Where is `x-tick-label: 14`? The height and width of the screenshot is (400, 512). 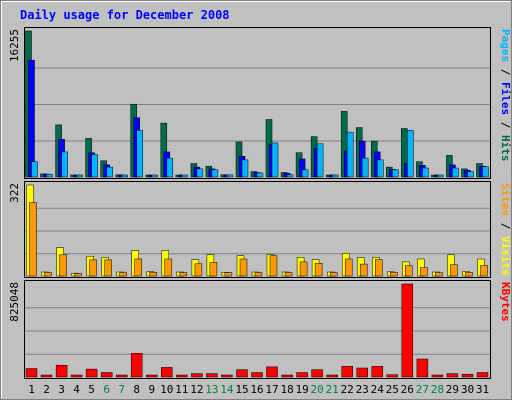 x-tick-label: 14 is located at coordinates (227, 389).